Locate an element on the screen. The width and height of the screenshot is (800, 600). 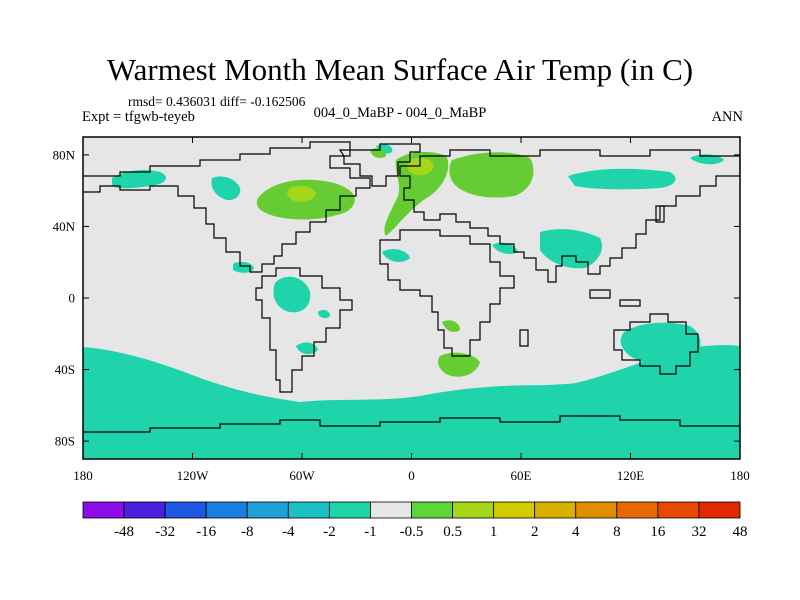
colorbar-label: 48 is located at coordinates (740, 532).